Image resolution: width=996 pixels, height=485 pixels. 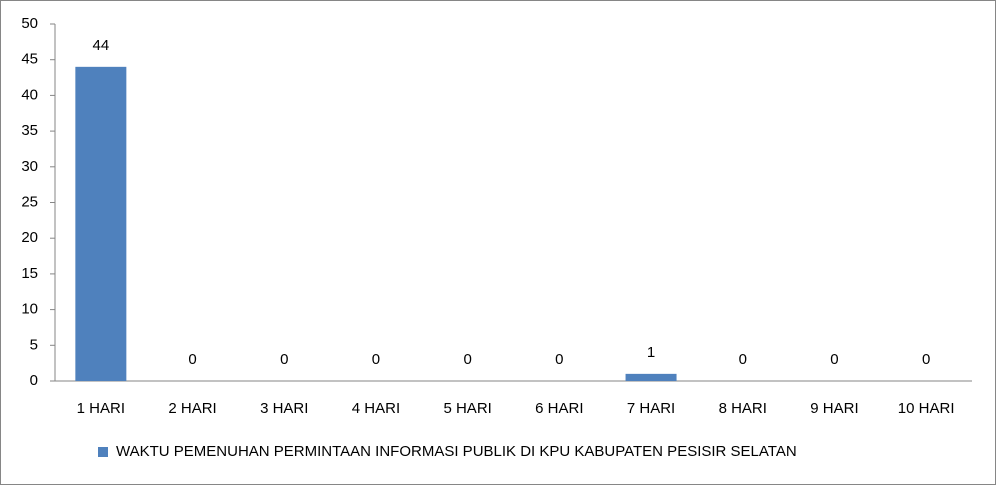 I want to click on y-tick-label: 5, so click(x=34, y=344).